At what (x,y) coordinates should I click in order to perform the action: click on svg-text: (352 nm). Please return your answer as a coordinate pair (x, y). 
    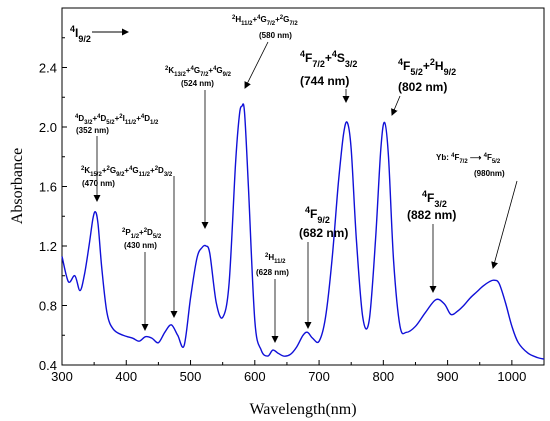
    Looking at the image, I should click on (92, 130).